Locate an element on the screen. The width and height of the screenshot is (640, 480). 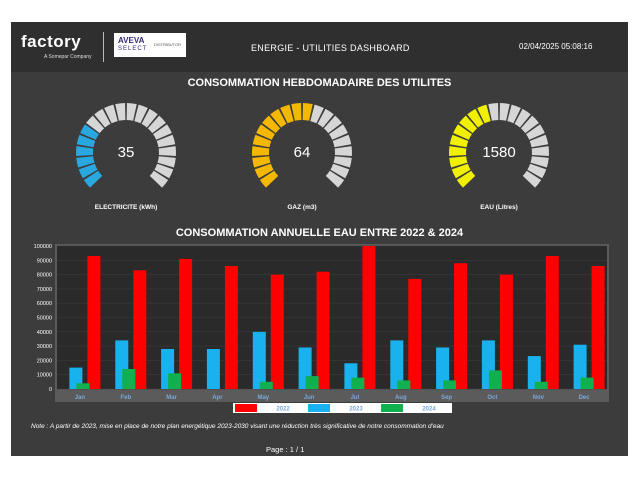
x-tick-label: Jul is located at coordinates (355, 398).